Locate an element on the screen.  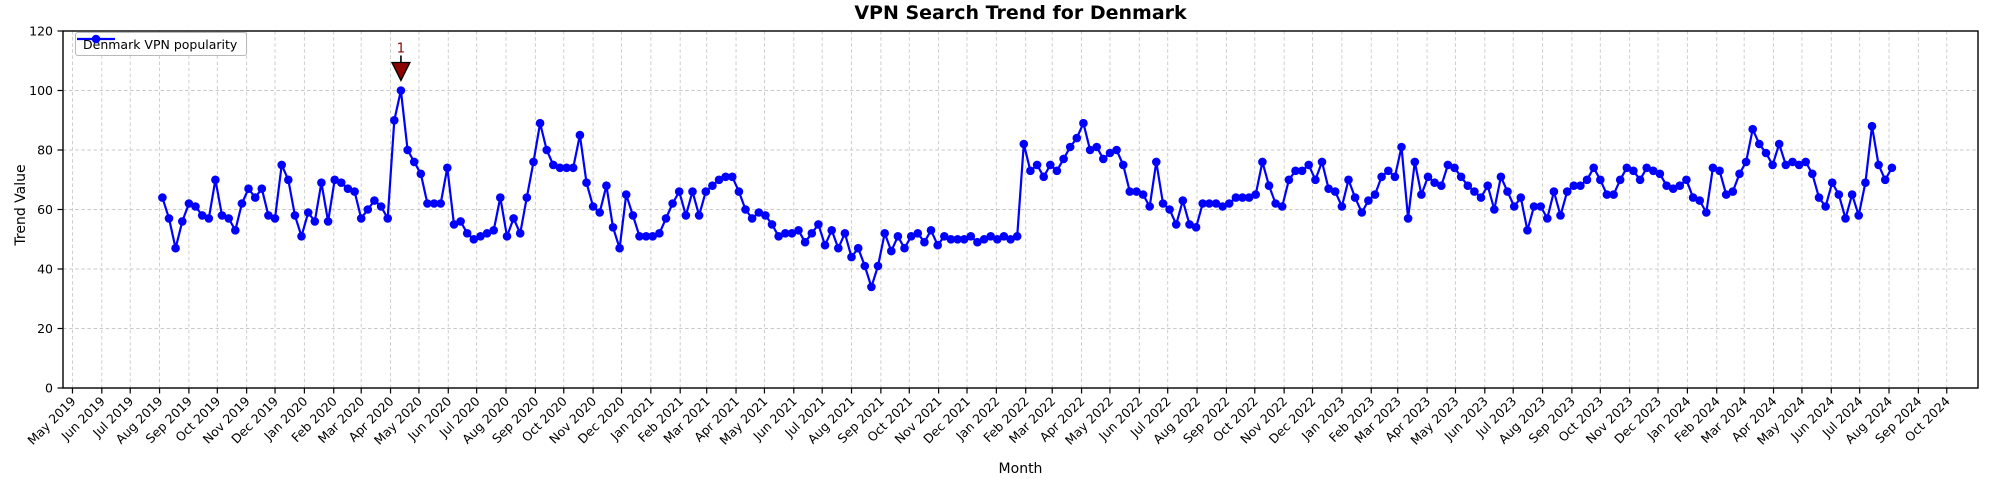
annotation-triangle-down-icon is located at coordinates (400, 71).